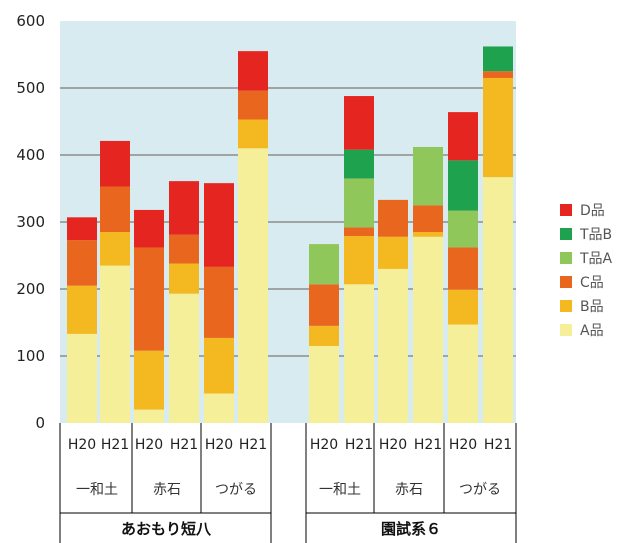 The image size is (619, 543). I want to click on legend-label: T品B, so click(595, 235).